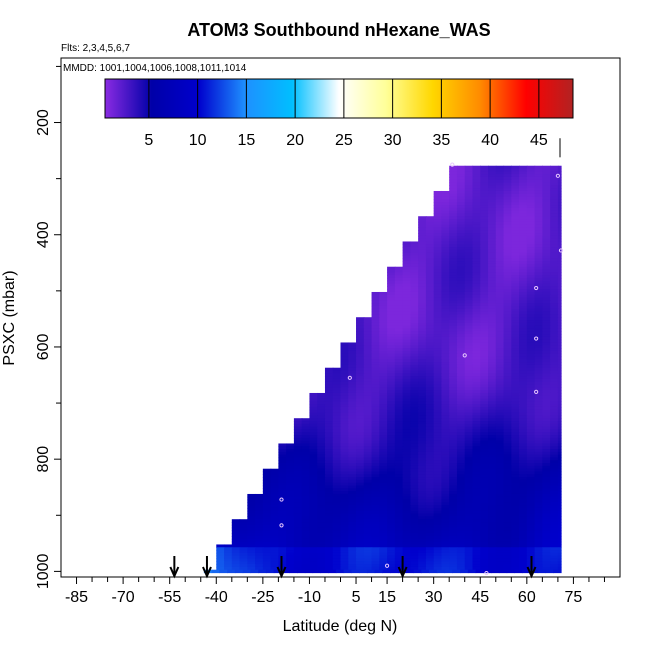  What do you see at coordinates (561, 250) in the screenshot?
I see `sample-marker` at bounding box center [561, 250].